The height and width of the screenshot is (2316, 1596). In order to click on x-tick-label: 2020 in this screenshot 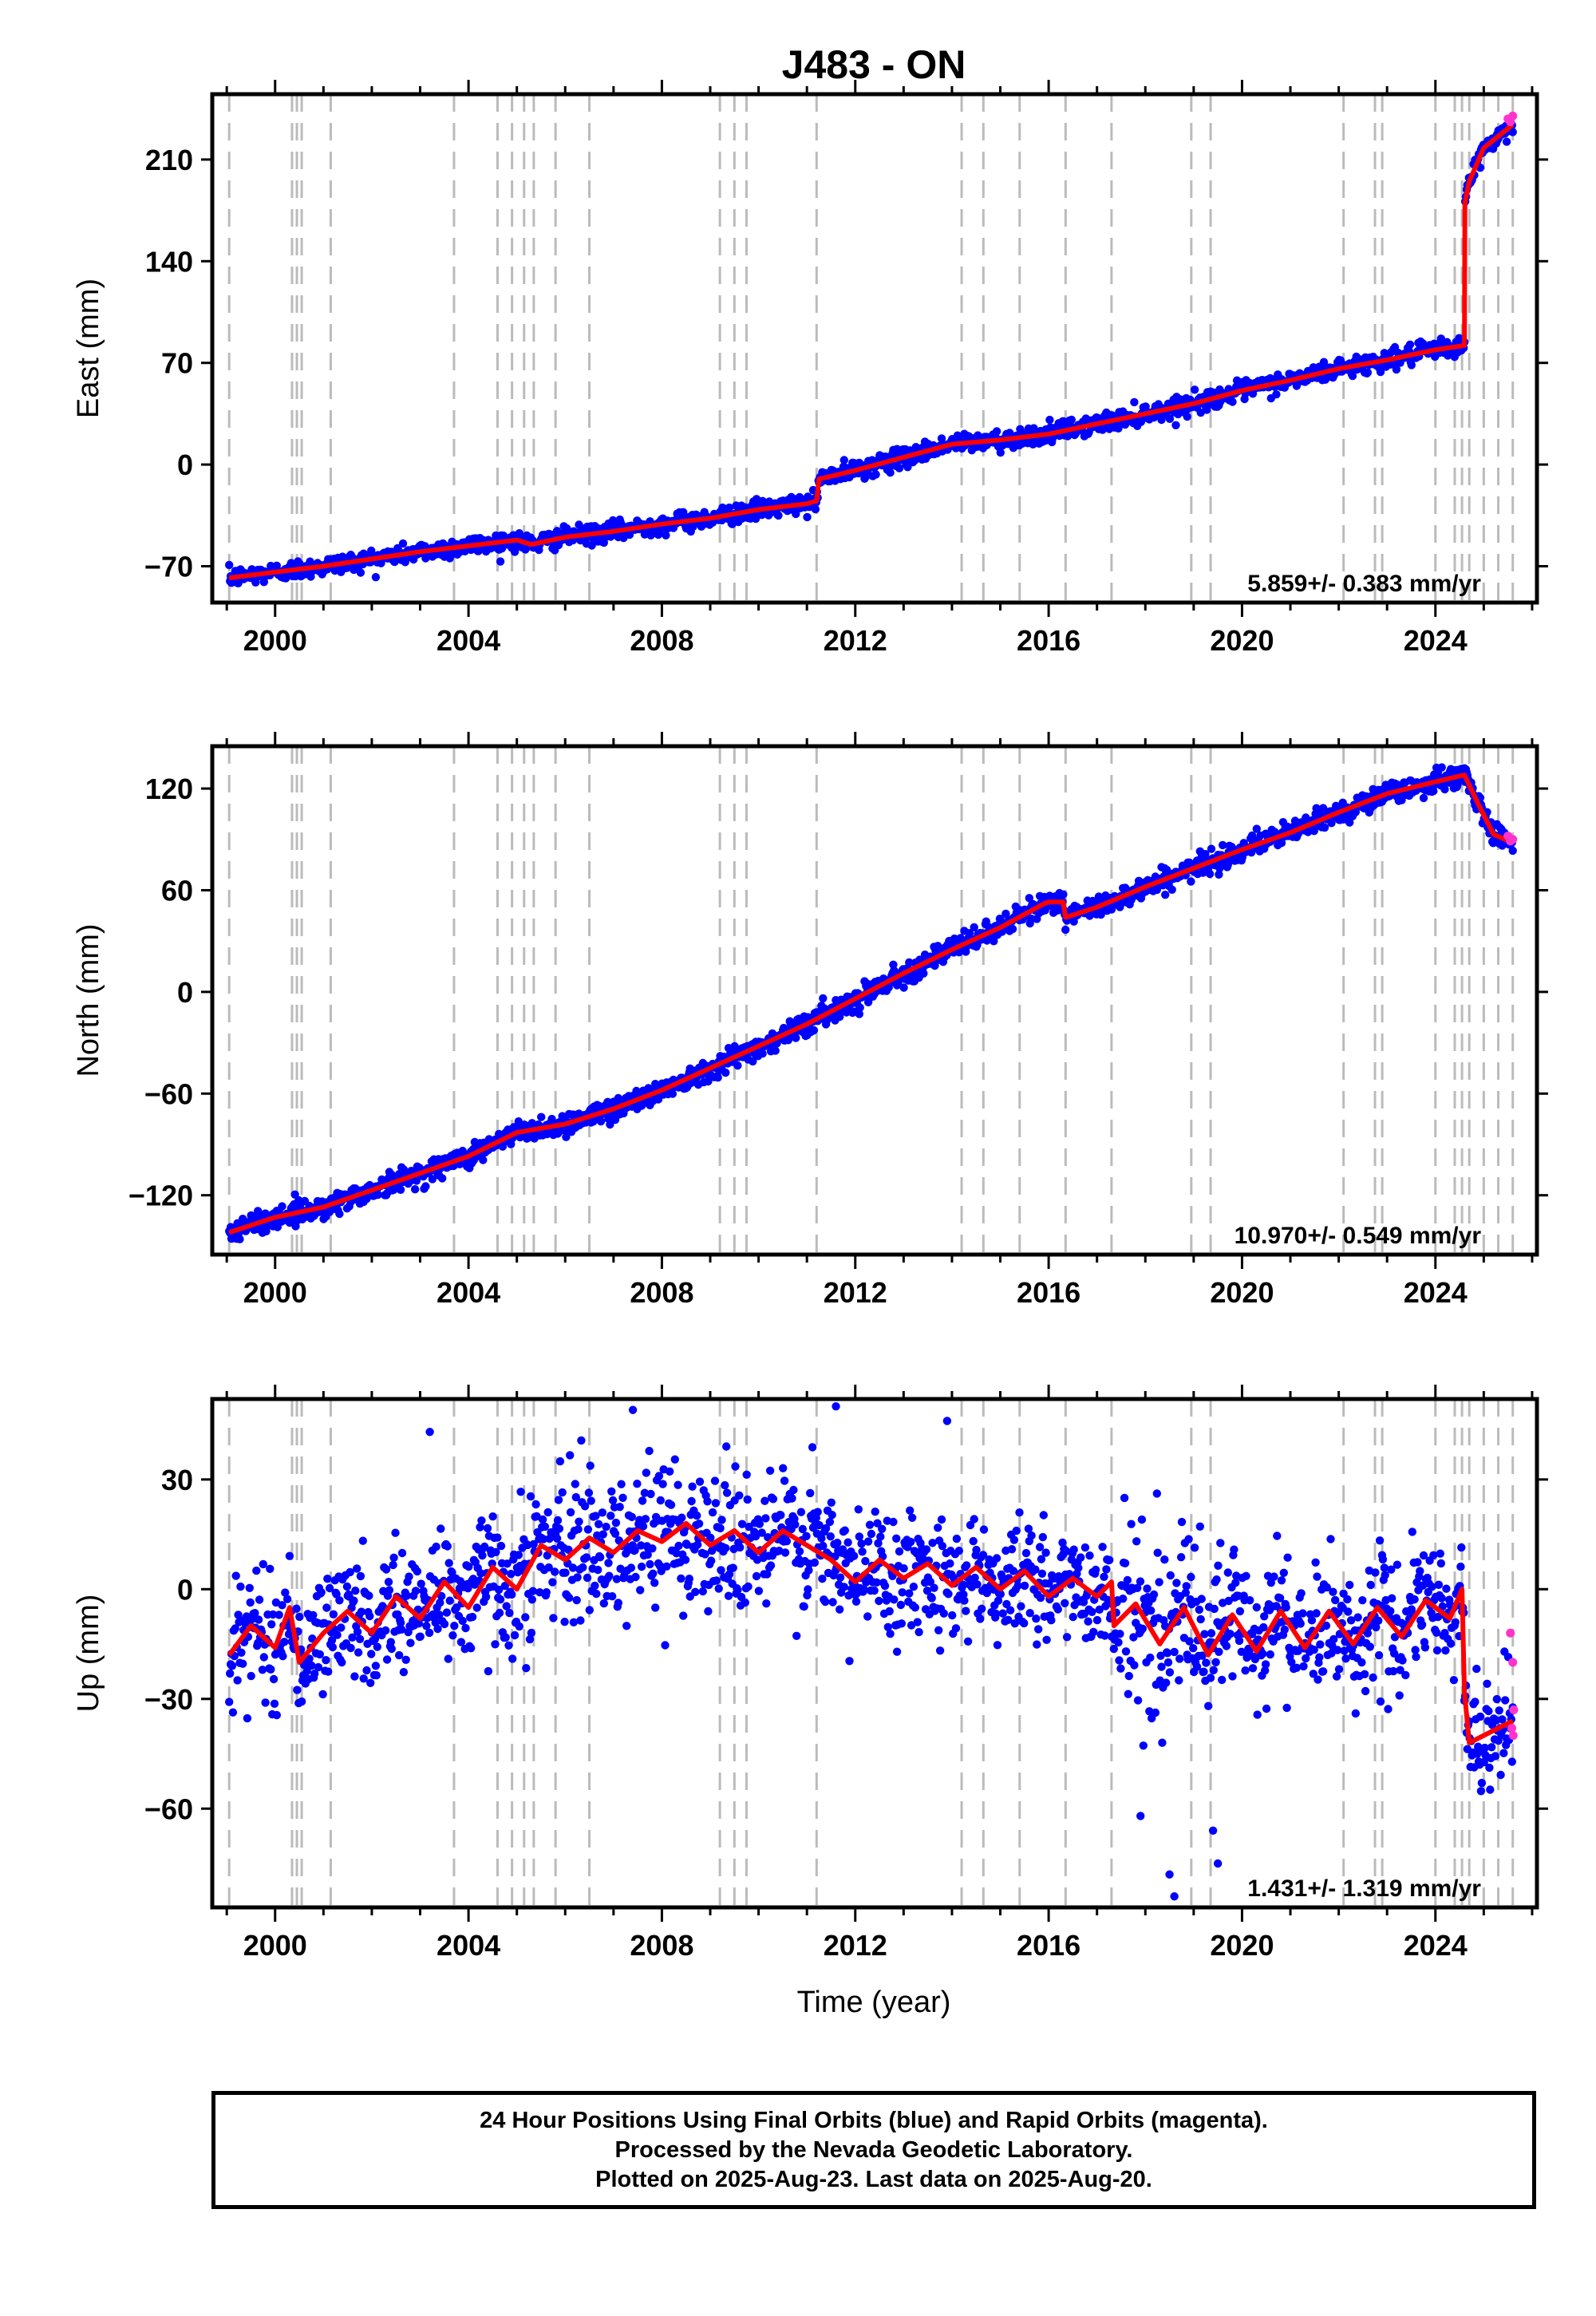, I will do `click(1242, 1292)`.